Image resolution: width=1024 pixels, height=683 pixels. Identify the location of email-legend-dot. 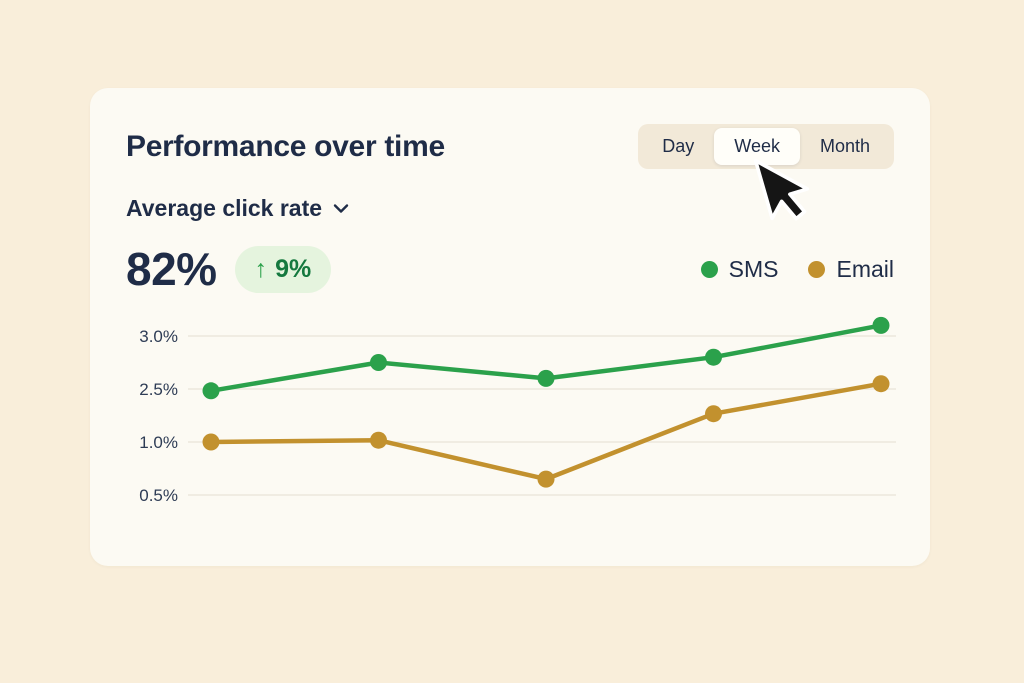
(817, 269).